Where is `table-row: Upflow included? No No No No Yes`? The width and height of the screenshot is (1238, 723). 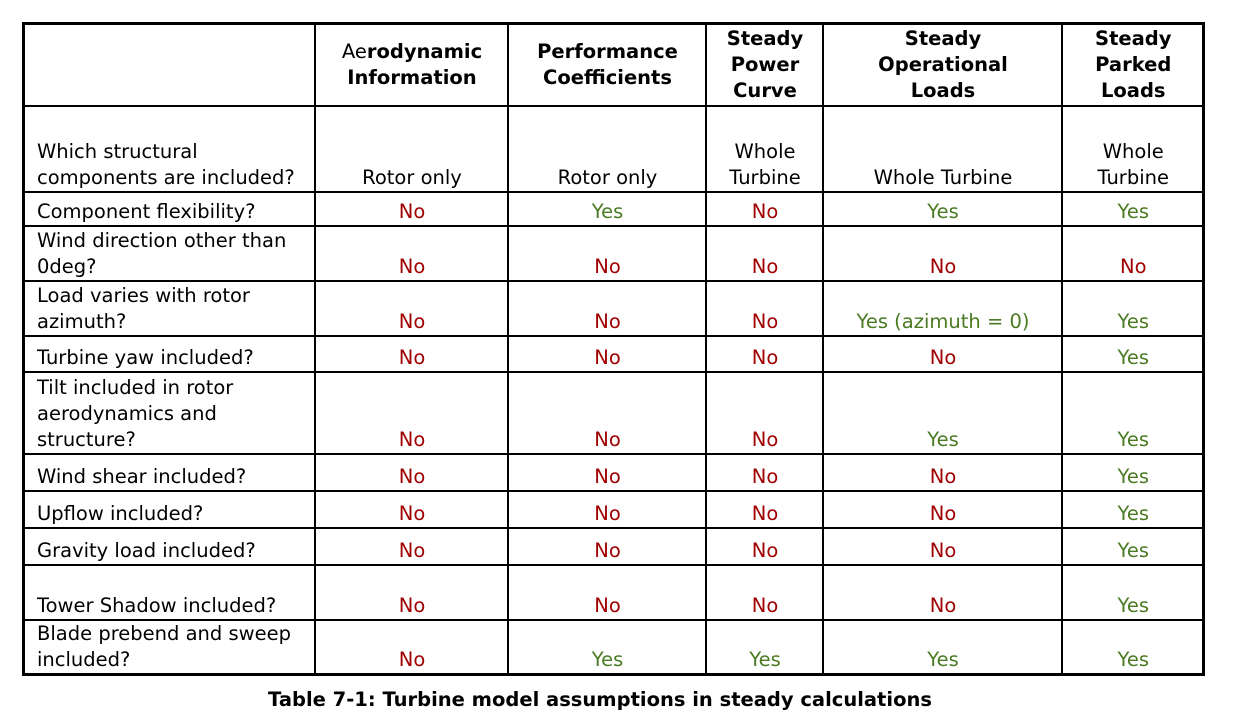 table-row: Upflow included? No No No No Yes is located at coordinates (613, 509).